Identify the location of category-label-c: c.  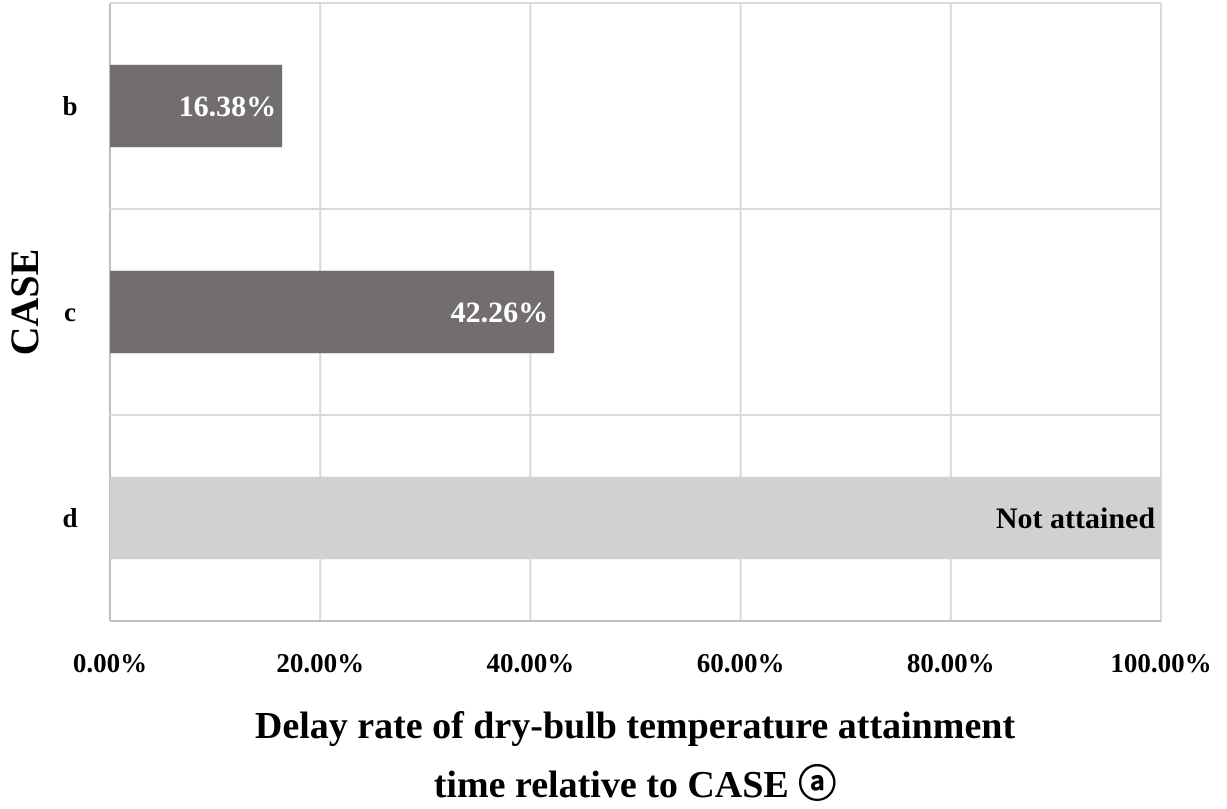
(70, 312).